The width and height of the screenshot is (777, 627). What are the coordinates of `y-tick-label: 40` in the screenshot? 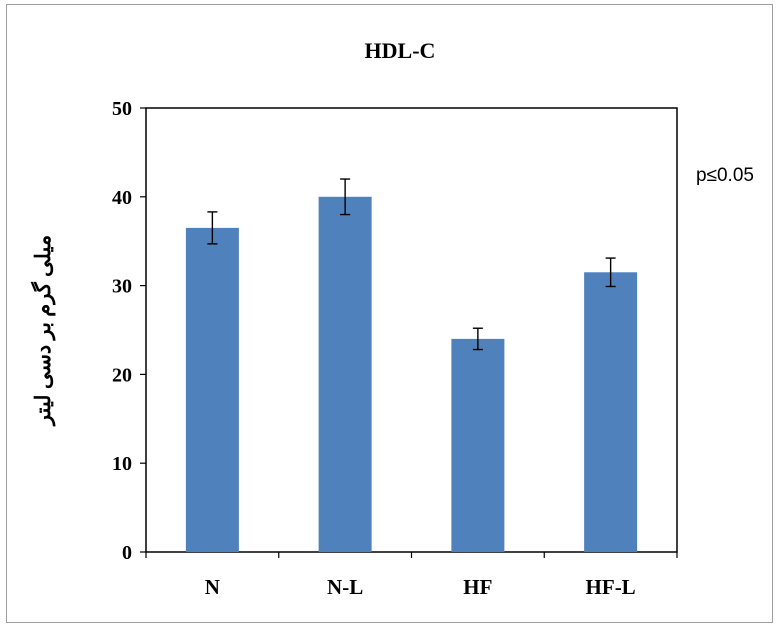 It's located at (122, 198).